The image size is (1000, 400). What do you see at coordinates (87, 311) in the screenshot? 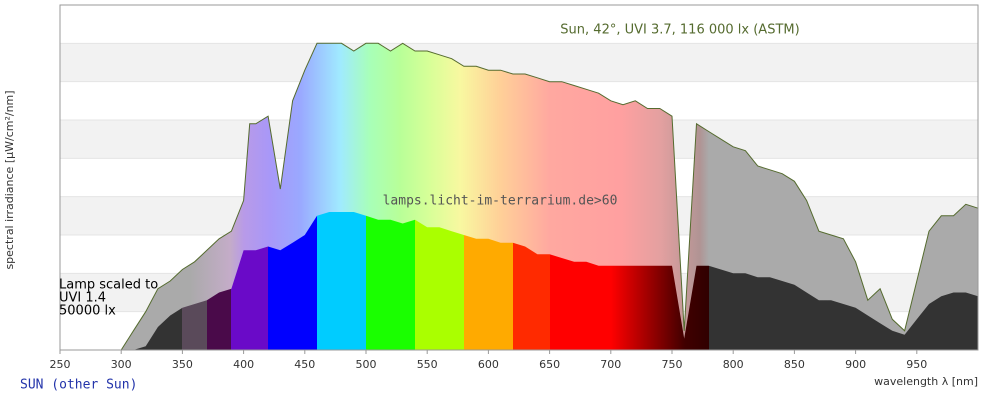
I see `lamp-label: 50000 lx` at bounding box center [87, 311].